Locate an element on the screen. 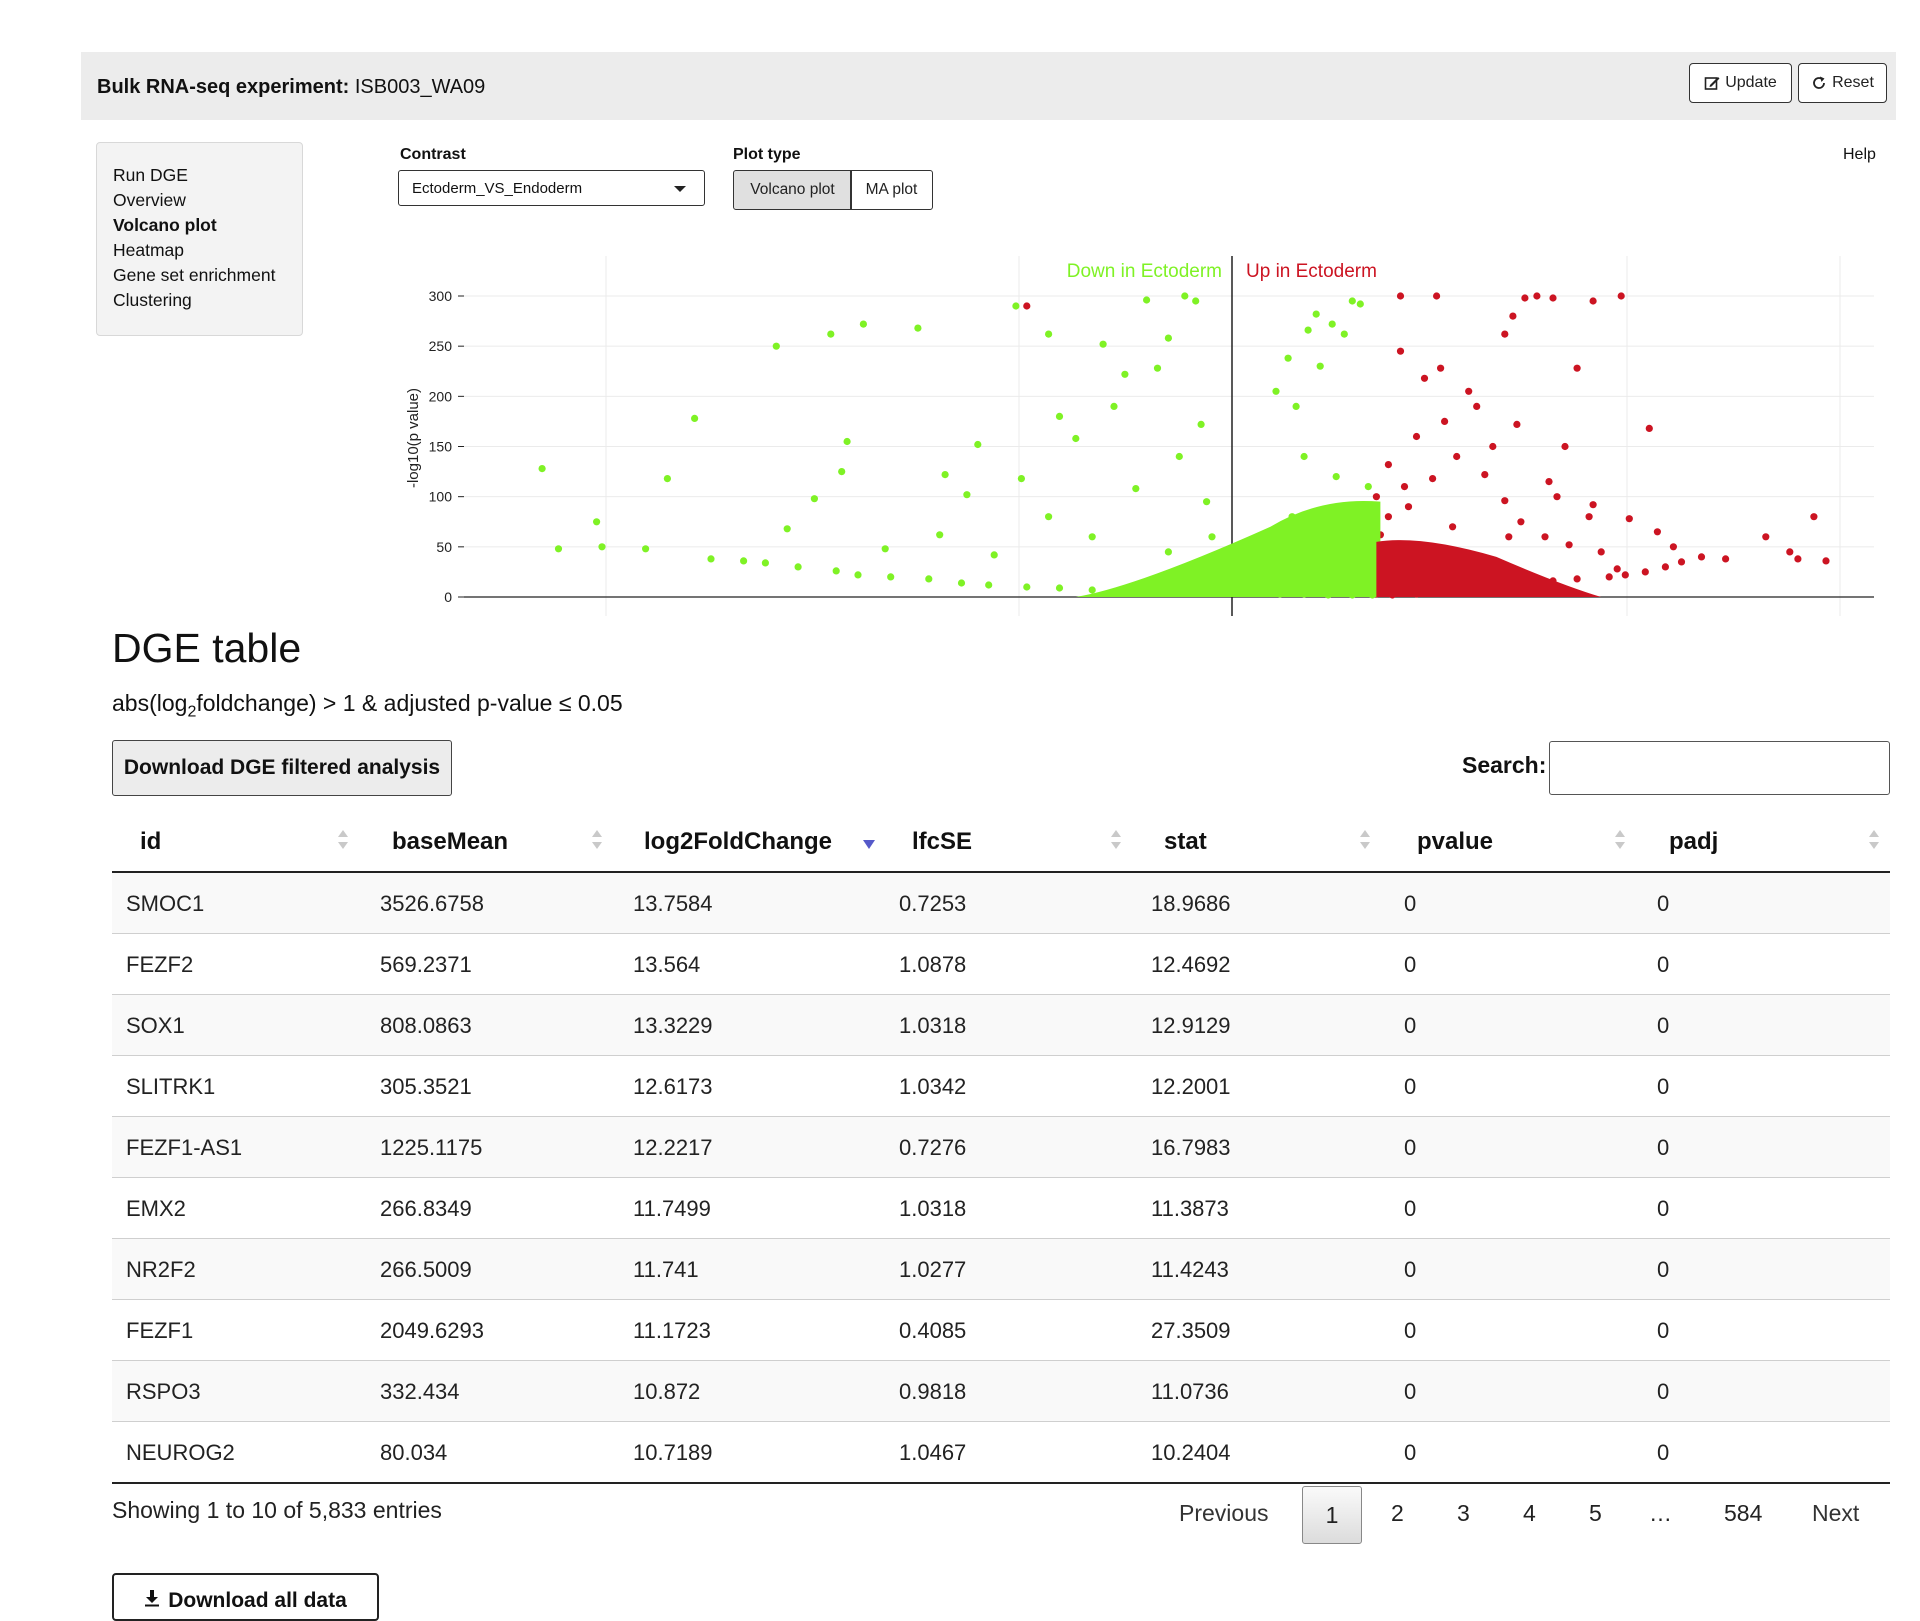 Image resolution: width=1920 pixels, height=1621 pixels. table-info: Showing 1 to 10 of 5,833 entries is located at coordinates (277, 1510).